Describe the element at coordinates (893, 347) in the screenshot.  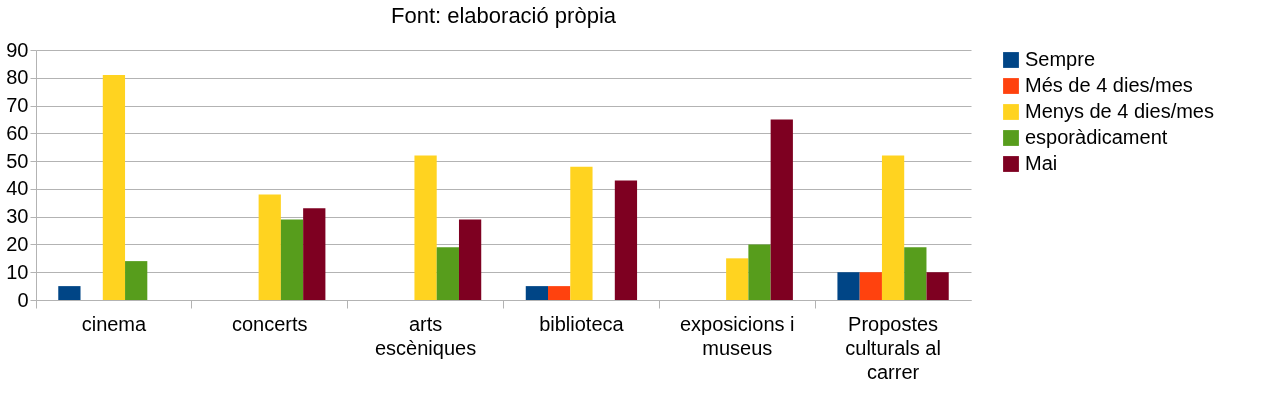
I see `x-tick-label: Propostes culturals al carrer` at that location.